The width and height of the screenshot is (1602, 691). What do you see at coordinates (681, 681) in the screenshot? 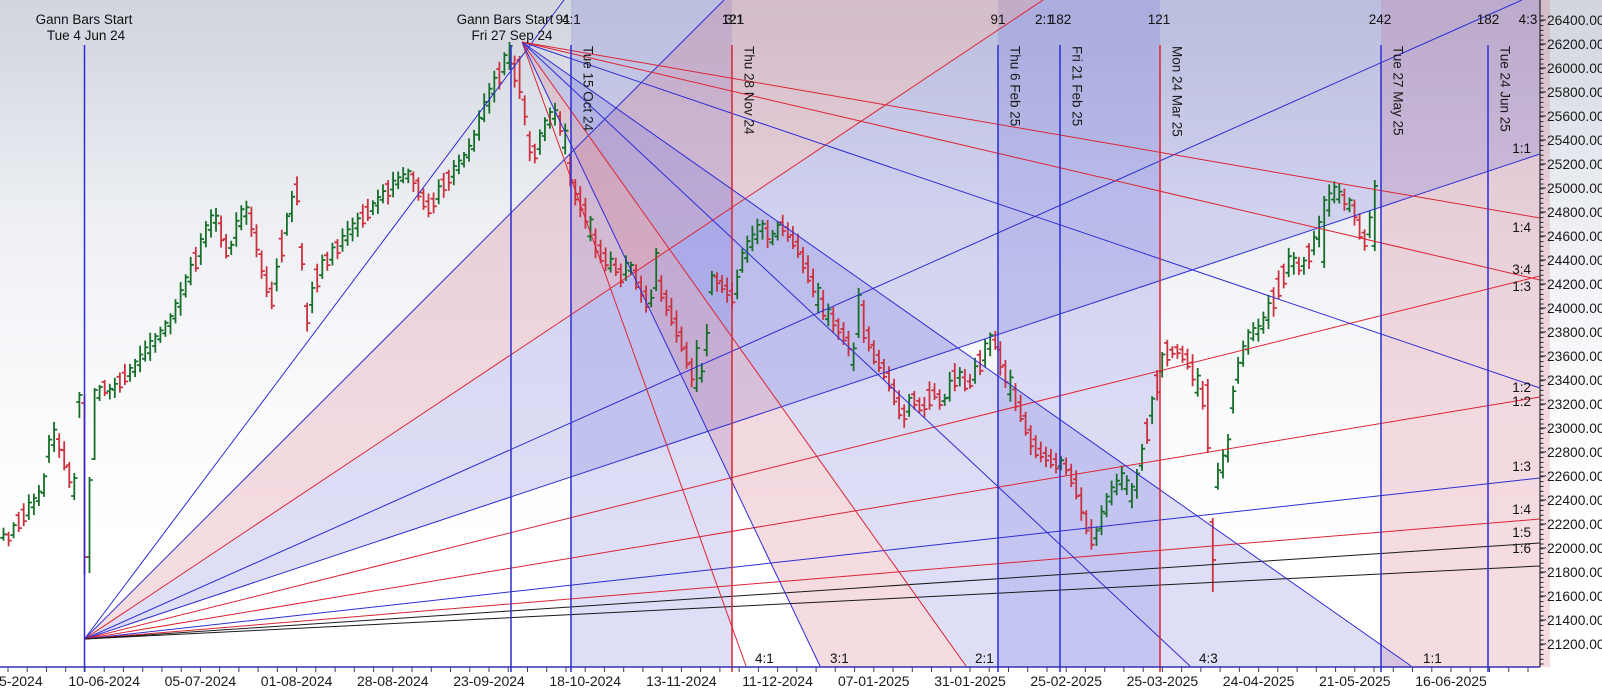
I see `svg-text: 13-11-2024` at bounding box center [681, 681].